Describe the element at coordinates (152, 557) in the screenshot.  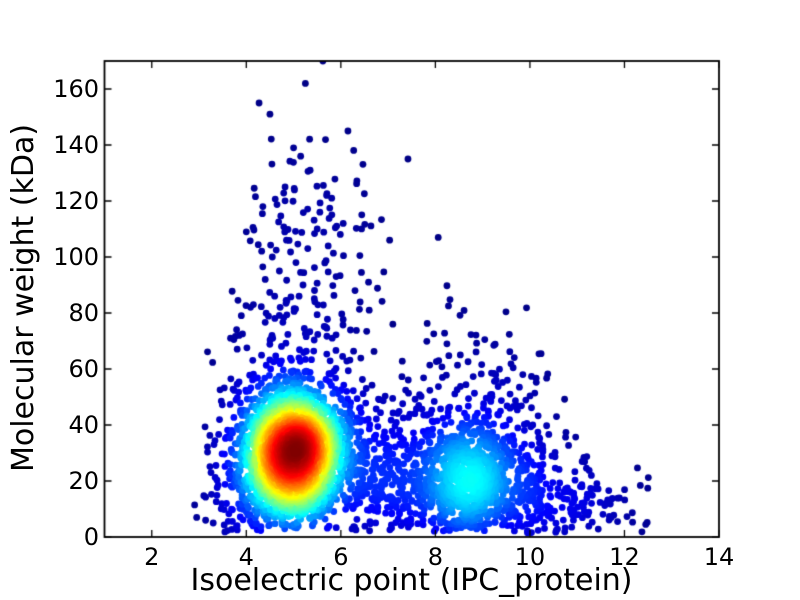
I see `x-tick-label-2: 2` at that location.